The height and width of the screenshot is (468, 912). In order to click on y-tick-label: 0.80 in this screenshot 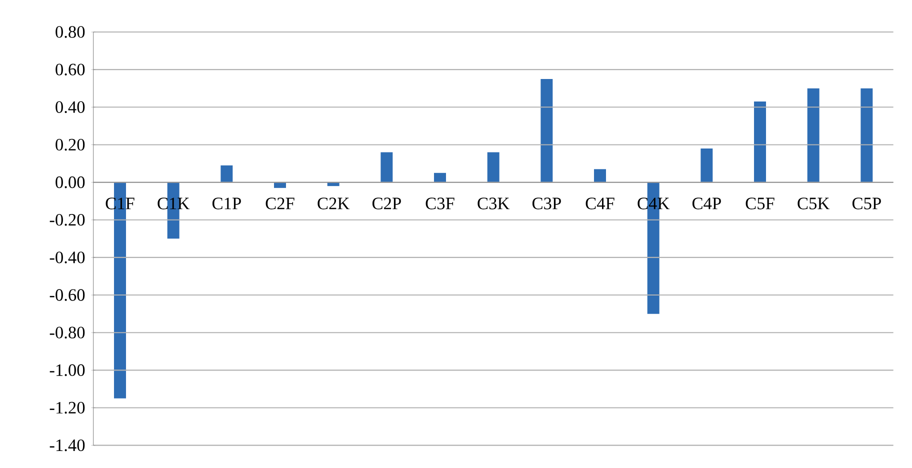, I will do `click(70, 32)`.